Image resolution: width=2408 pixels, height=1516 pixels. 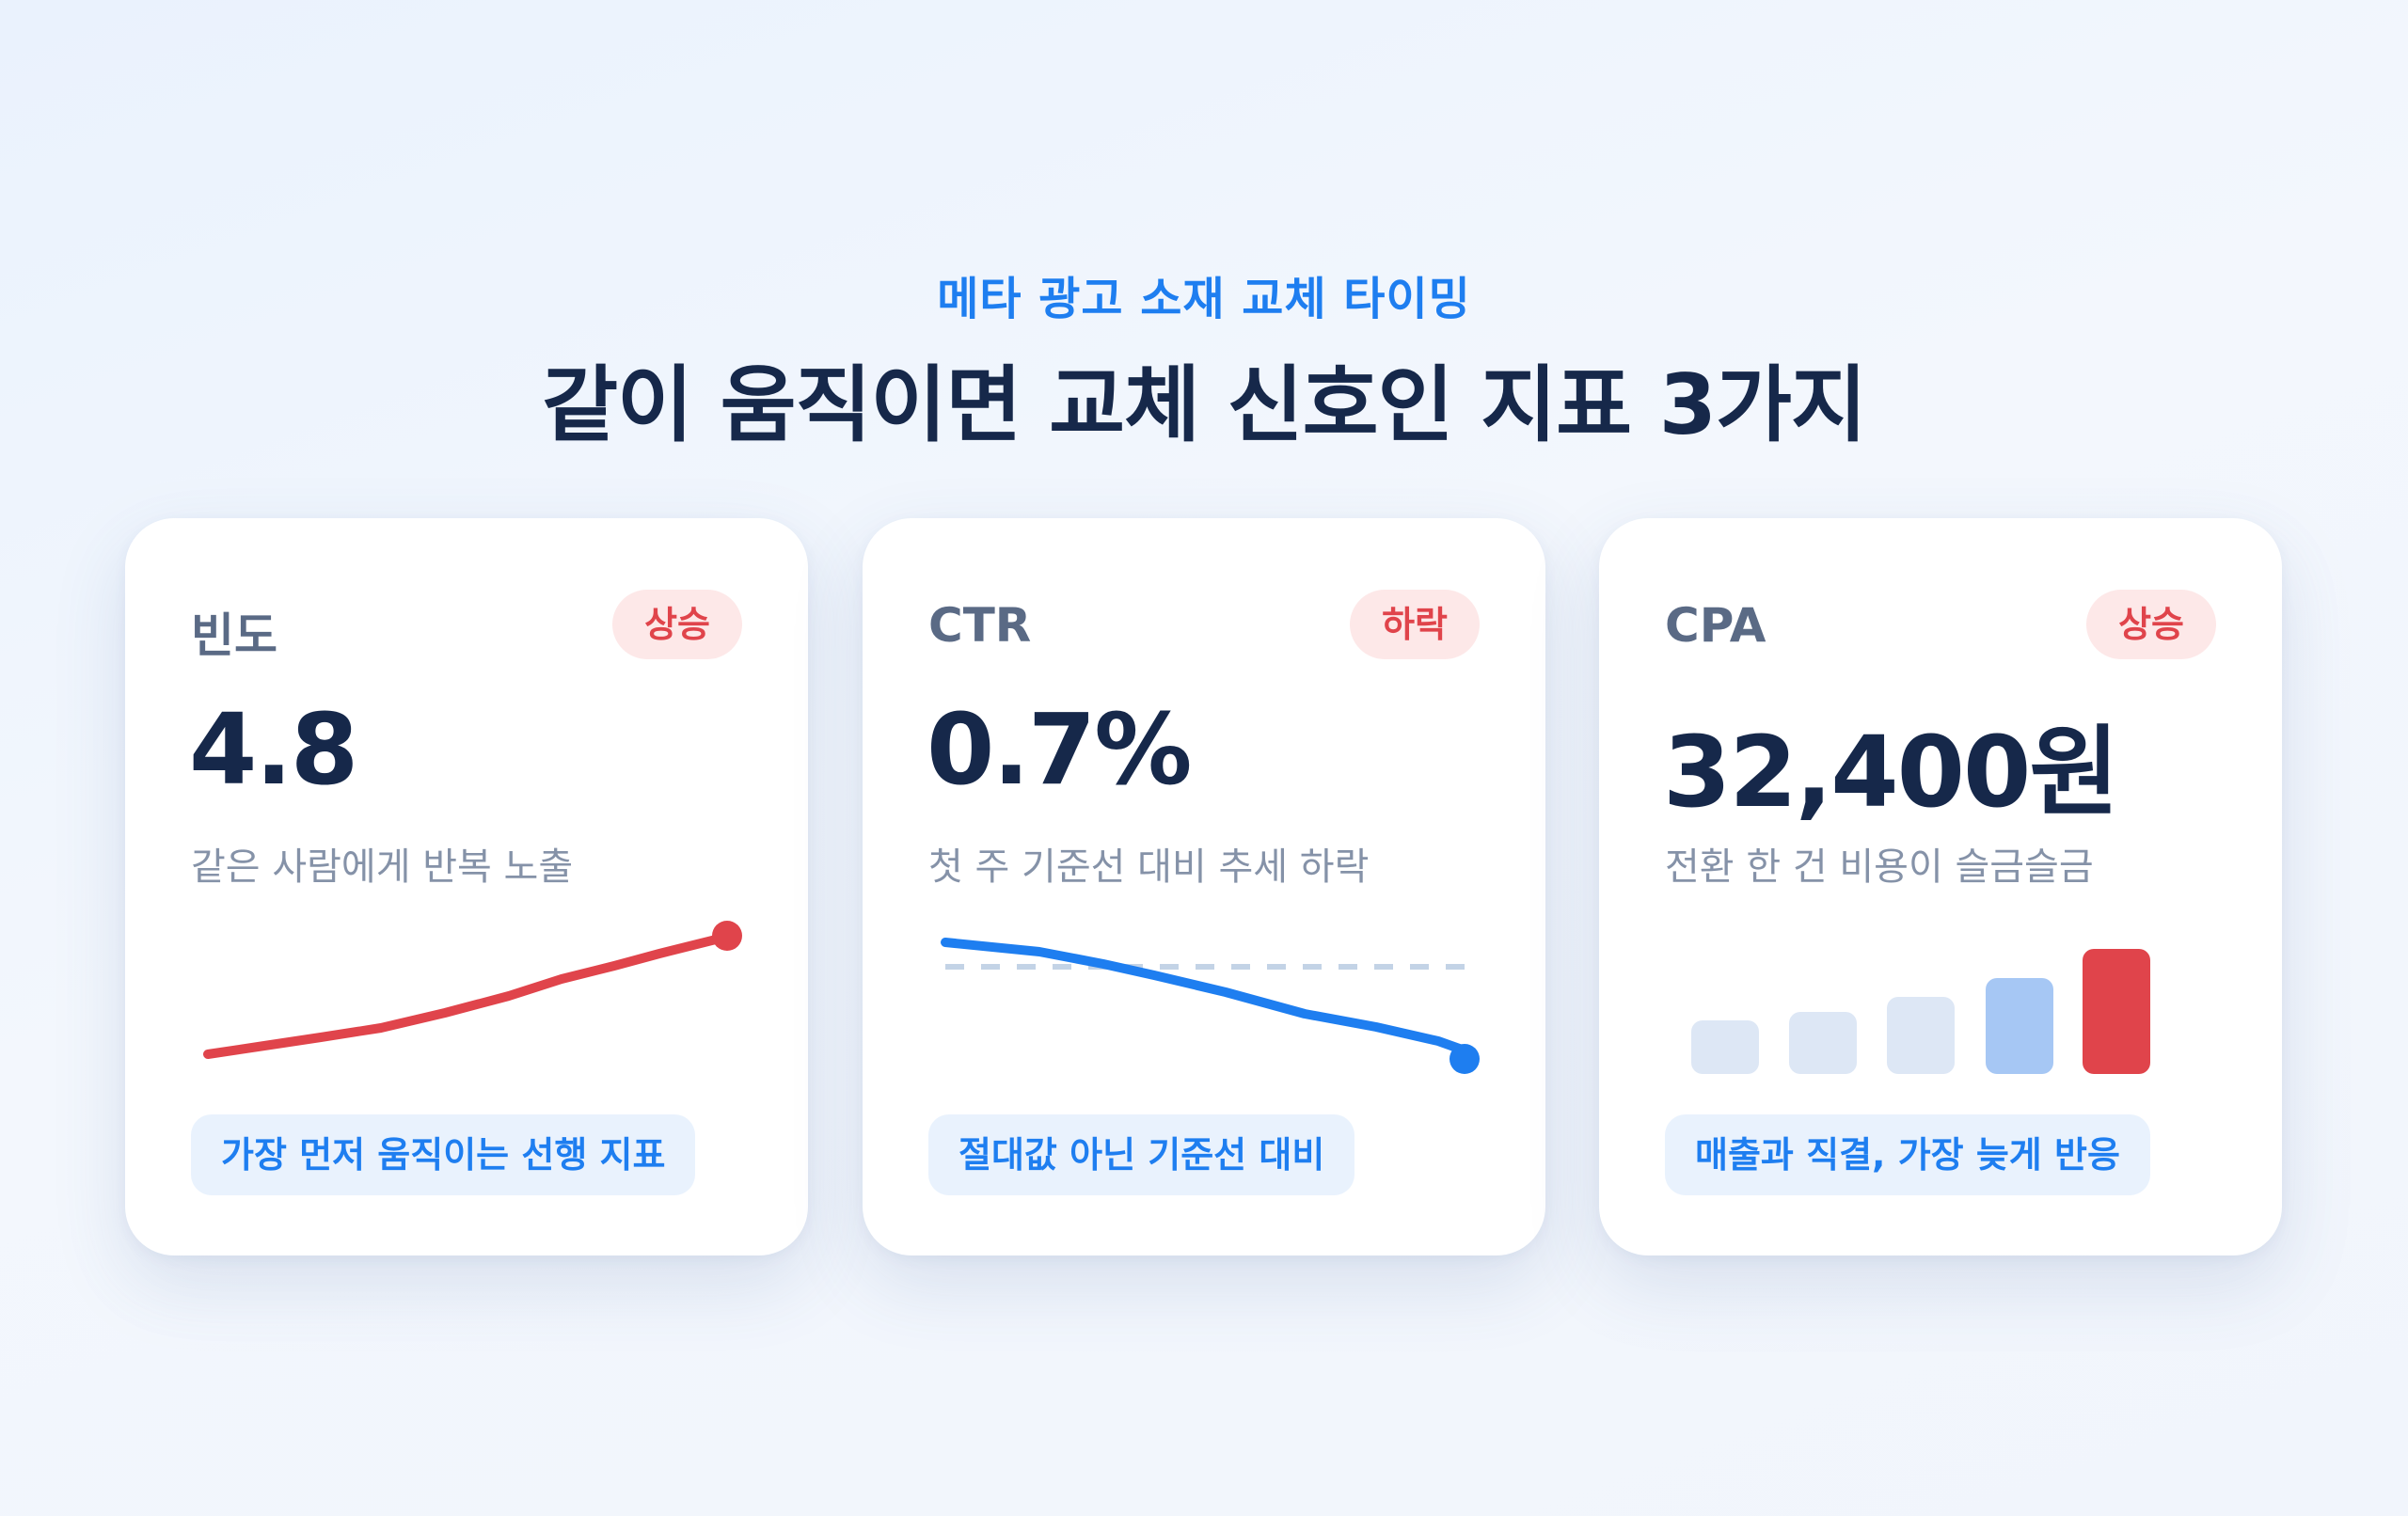 I want to click on line-chart-down-icon, so click(x=1210, y=1006).